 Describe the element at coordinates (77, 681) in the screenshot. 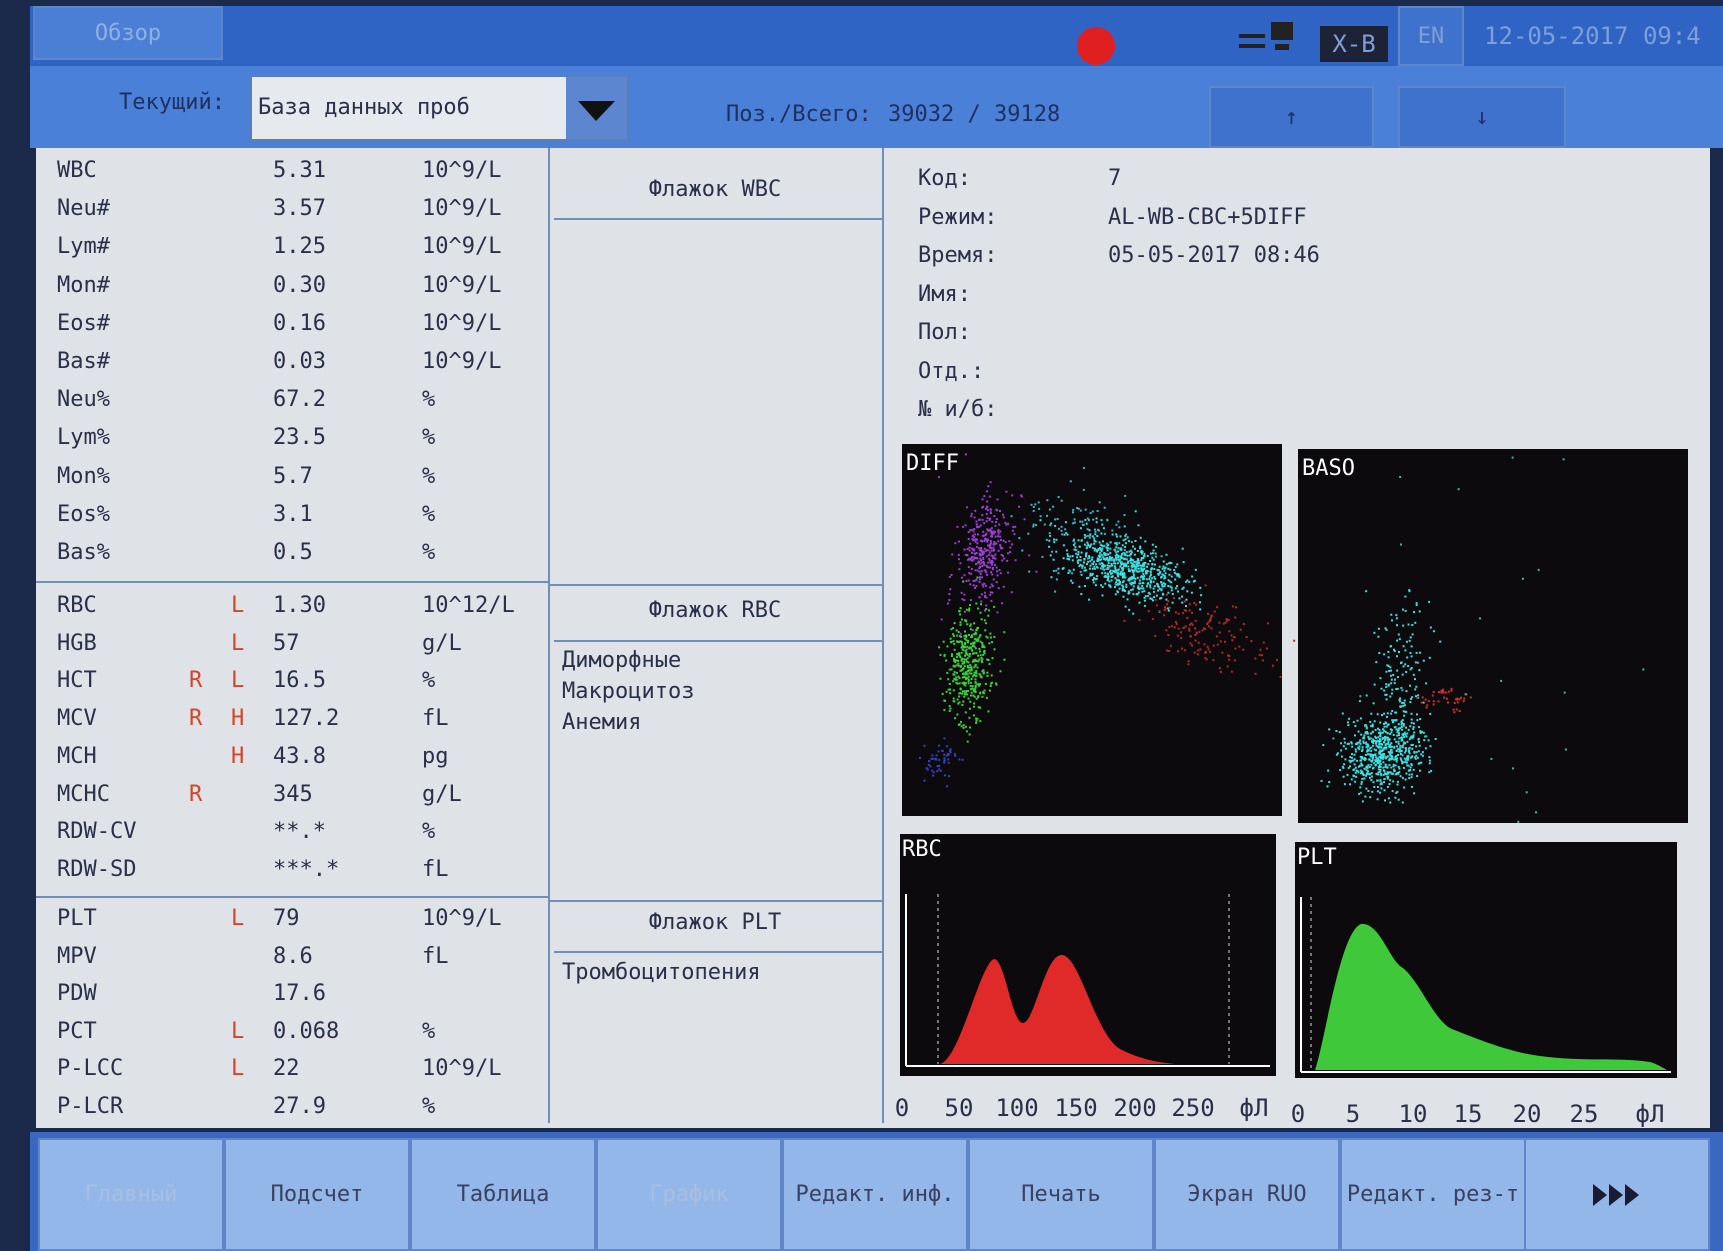

I see `result-name: HCT` at that location.